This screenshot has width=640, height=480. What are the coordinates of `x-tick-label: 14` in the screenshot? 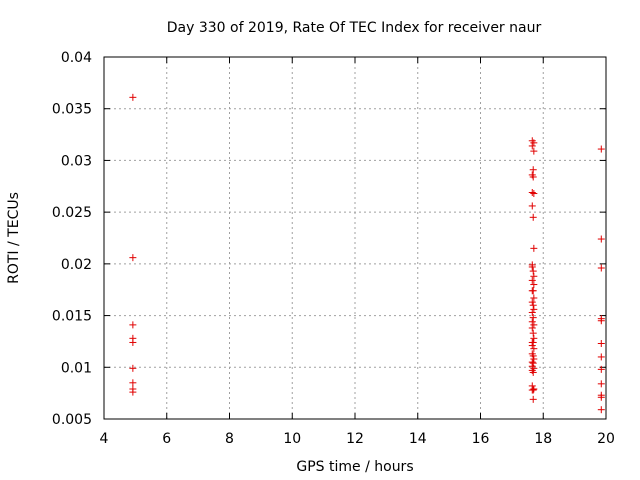 It's located at (418, 439).